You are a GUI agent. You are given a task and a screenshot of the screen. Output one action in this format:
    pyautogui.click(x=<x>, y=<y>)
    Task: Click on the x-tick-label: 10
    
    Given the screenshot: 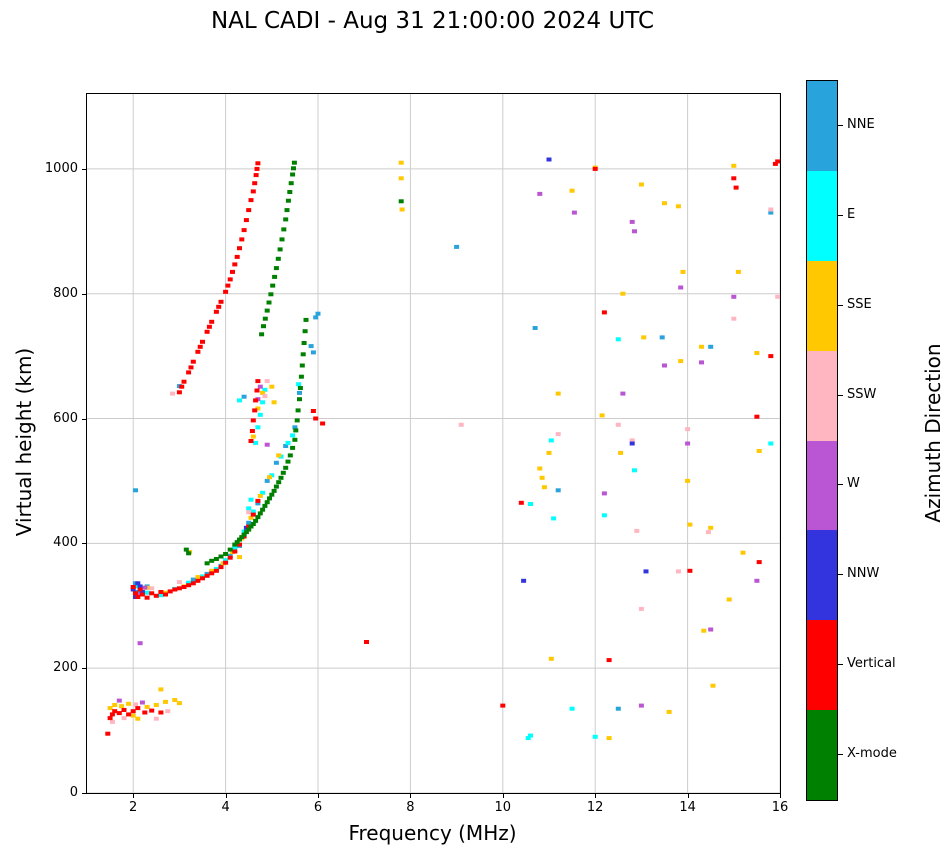 What is the action you would take?
    pyautogui.click(x=503, y=807)
    